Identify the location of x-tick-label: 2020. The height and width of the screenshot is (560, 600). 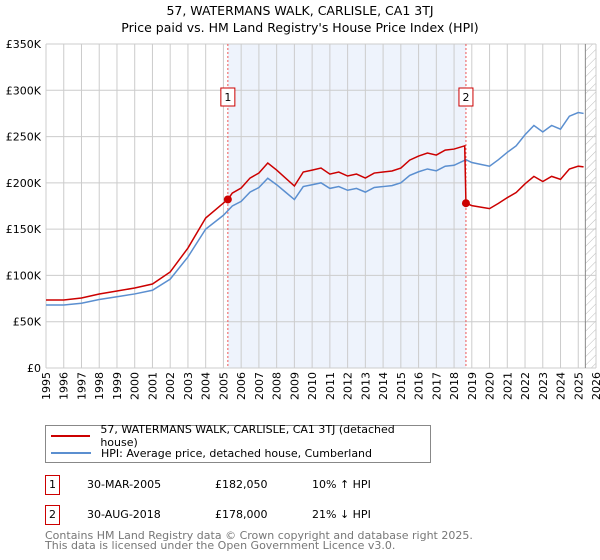
(490, 386).